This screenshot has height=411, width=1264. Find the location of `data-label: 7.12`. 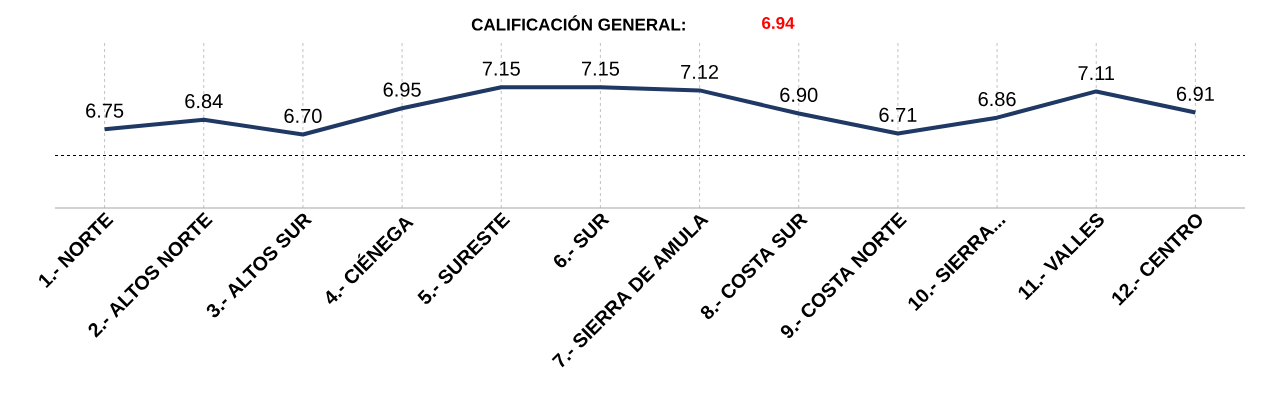

data-label: 7.12 is located at coordinates (700, 71).